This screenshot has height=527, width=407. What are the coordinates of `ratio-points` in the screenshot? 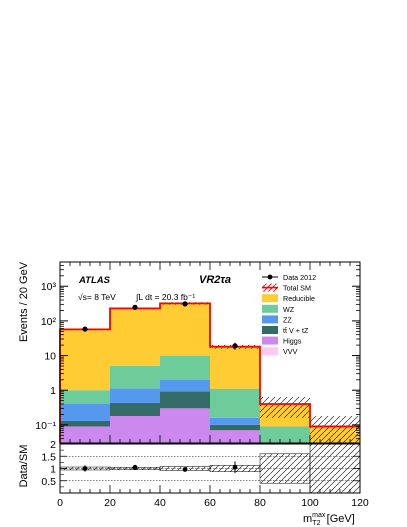 It's located at (160, 467).